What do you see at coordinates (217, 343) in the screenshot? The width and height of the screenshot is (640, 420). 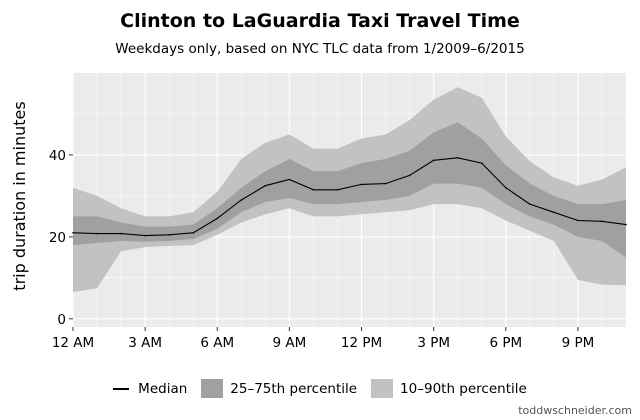 I see `x-tick-label: 6 AM` at bounding box center [217, 343].